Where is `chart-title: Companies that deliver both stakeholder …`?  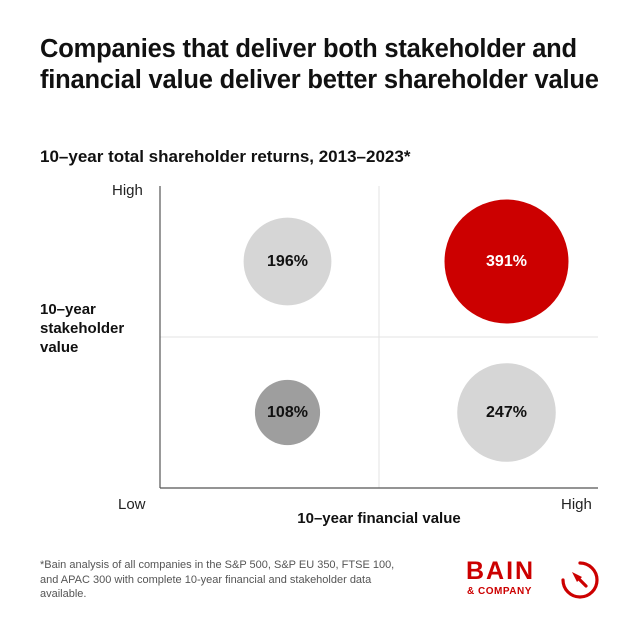
chart-title: Companies that deliver both stakeholder … is located at coordinates (319, 64).